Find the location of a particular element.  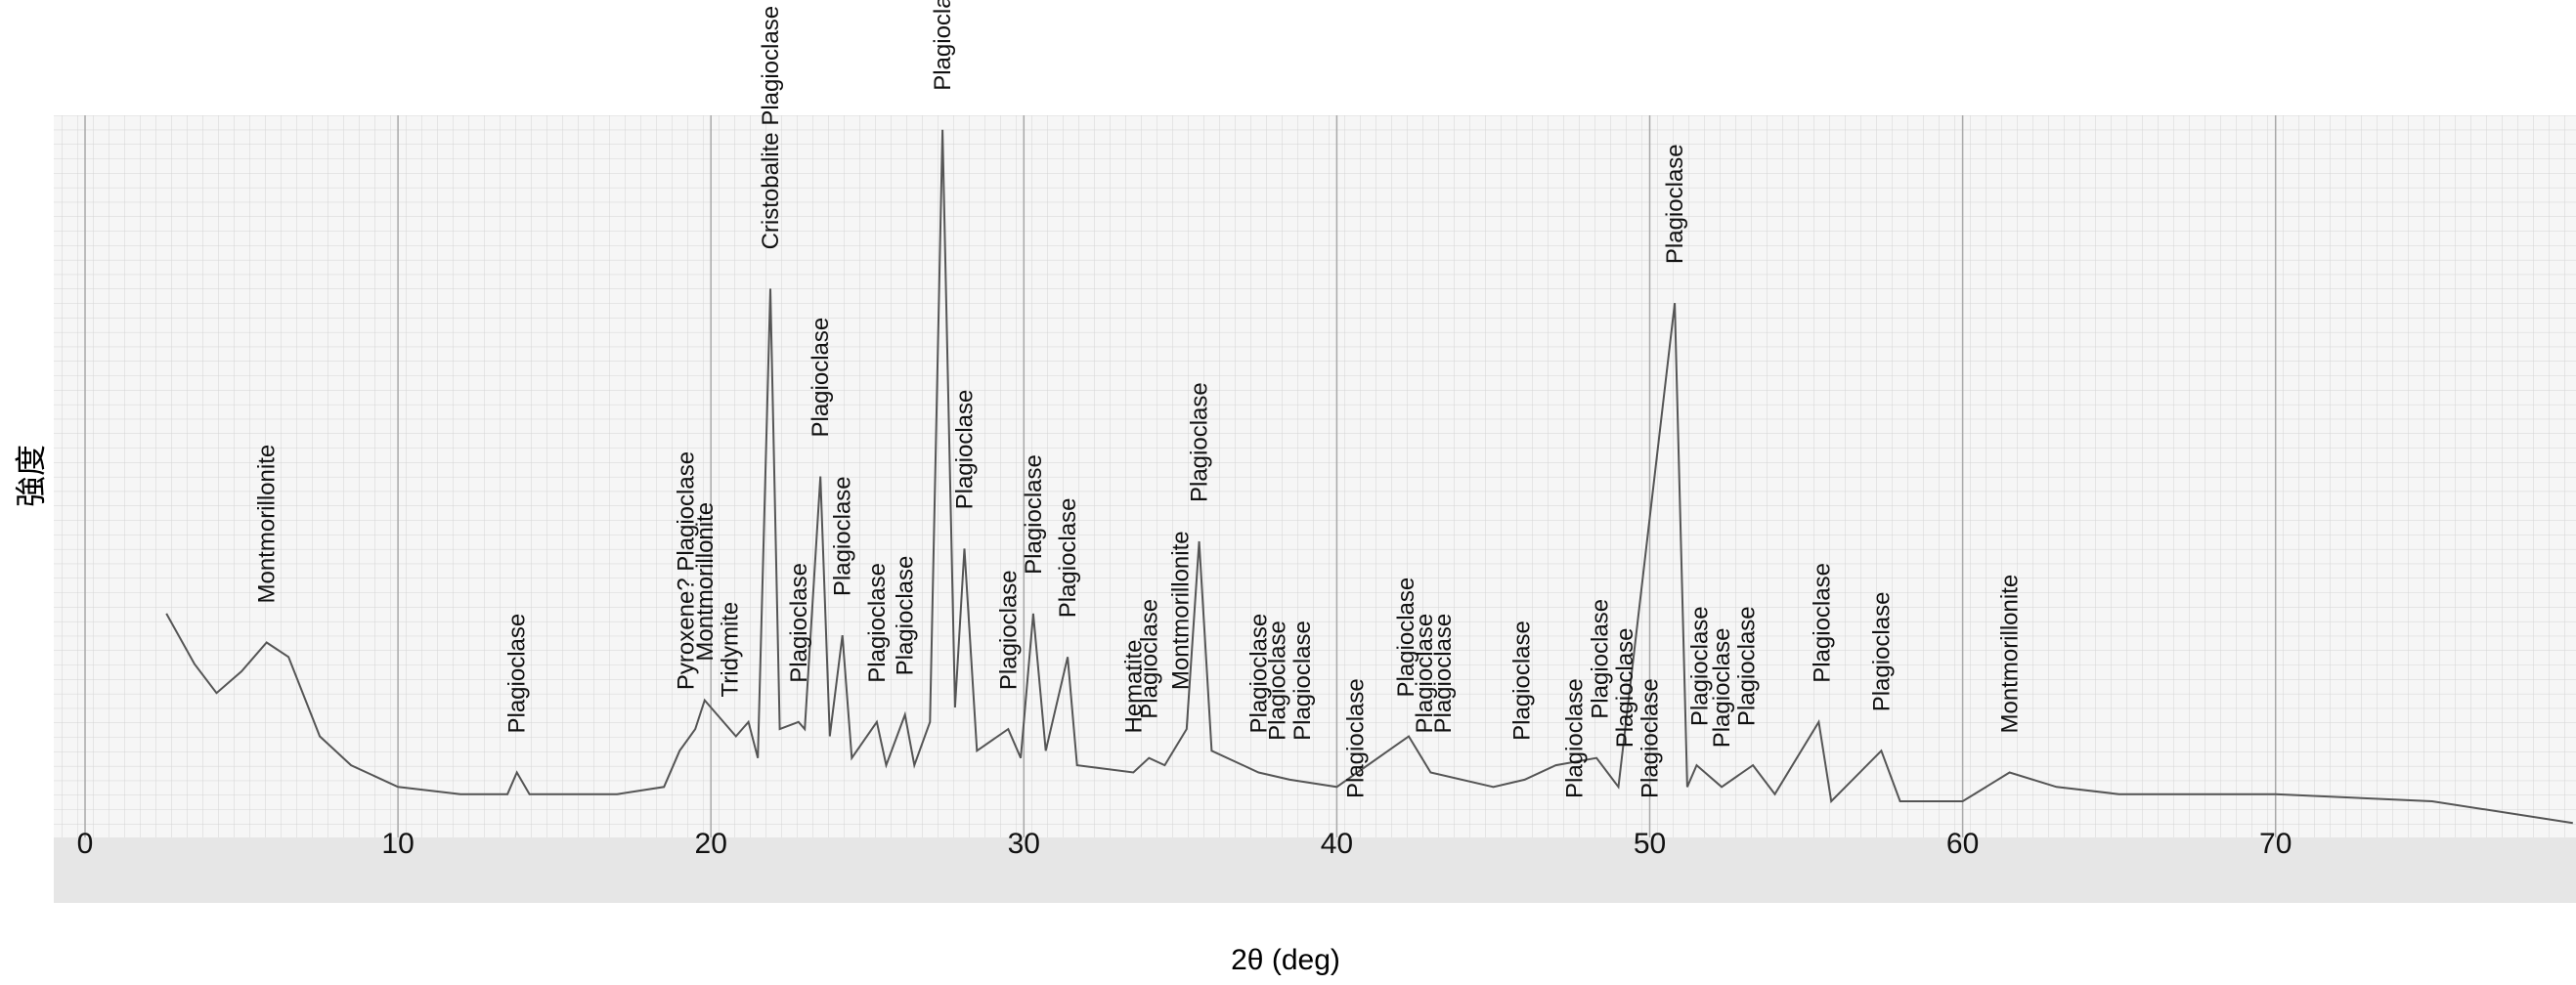

x-tick-label: 30 is located at coordinates (1024, 844).